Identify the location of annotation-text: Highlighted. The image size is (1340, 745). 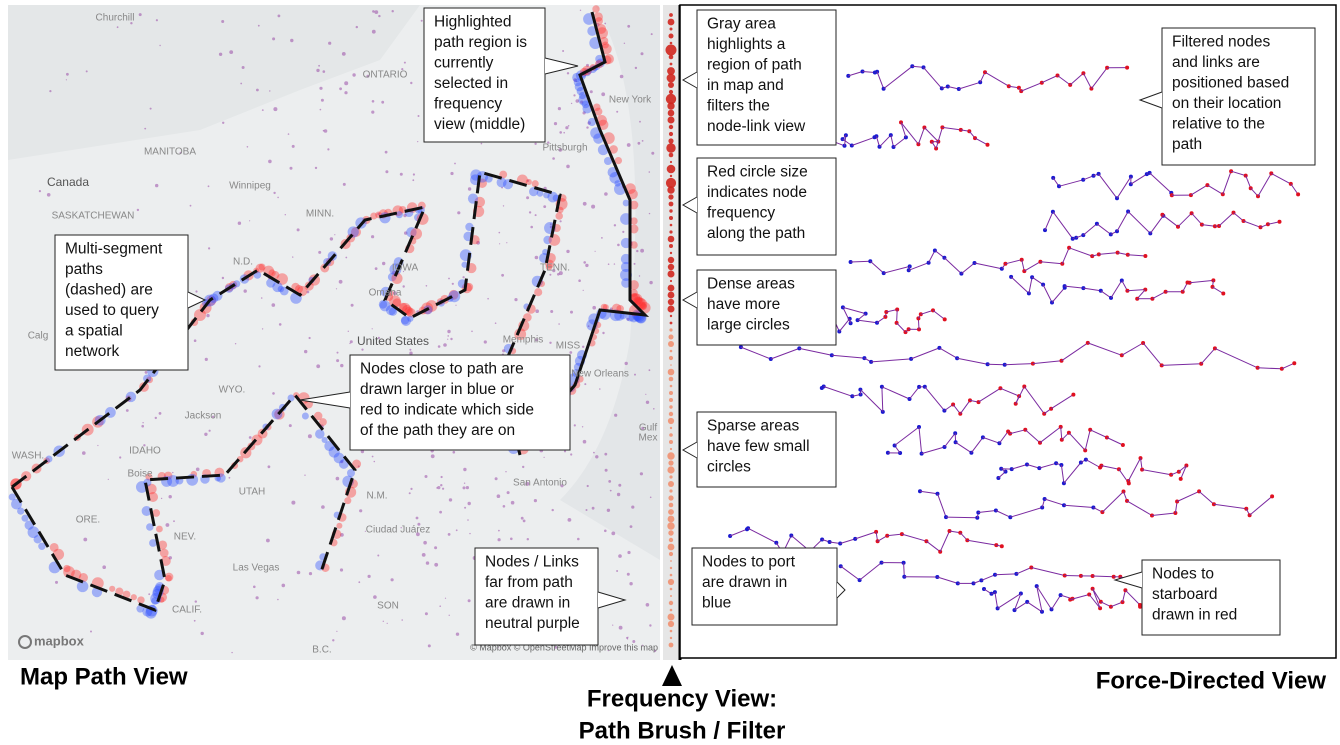
(473, 21).